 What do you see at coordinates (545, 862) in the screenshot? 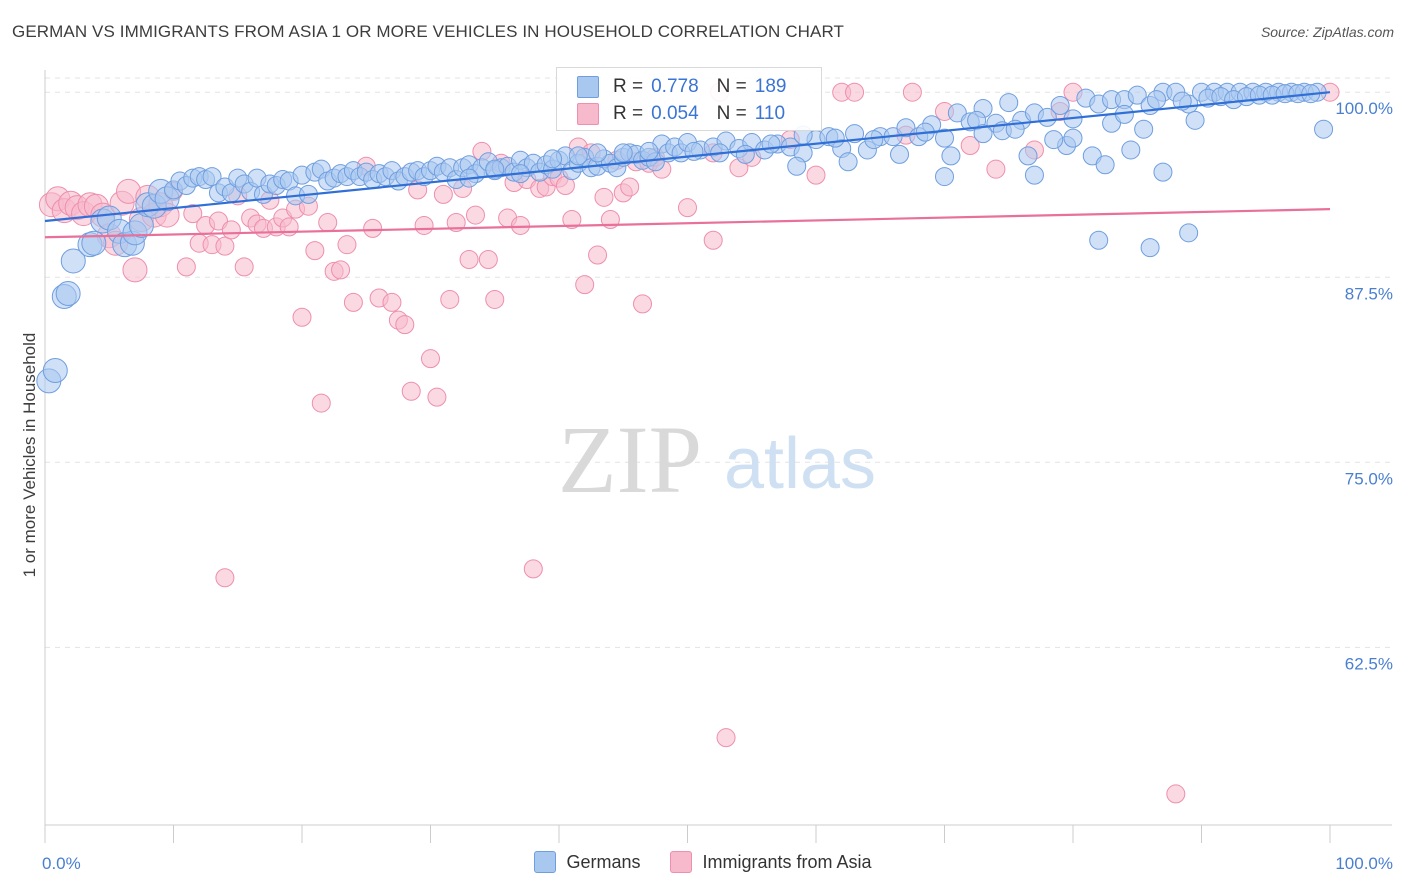
I see `legend-swatch-germans` at bounding box center [545, 862].